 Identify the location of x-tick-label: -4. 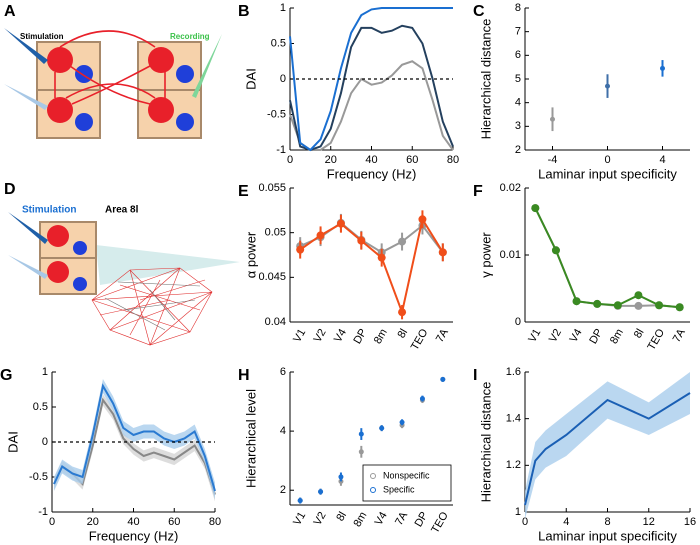
(553, 160).